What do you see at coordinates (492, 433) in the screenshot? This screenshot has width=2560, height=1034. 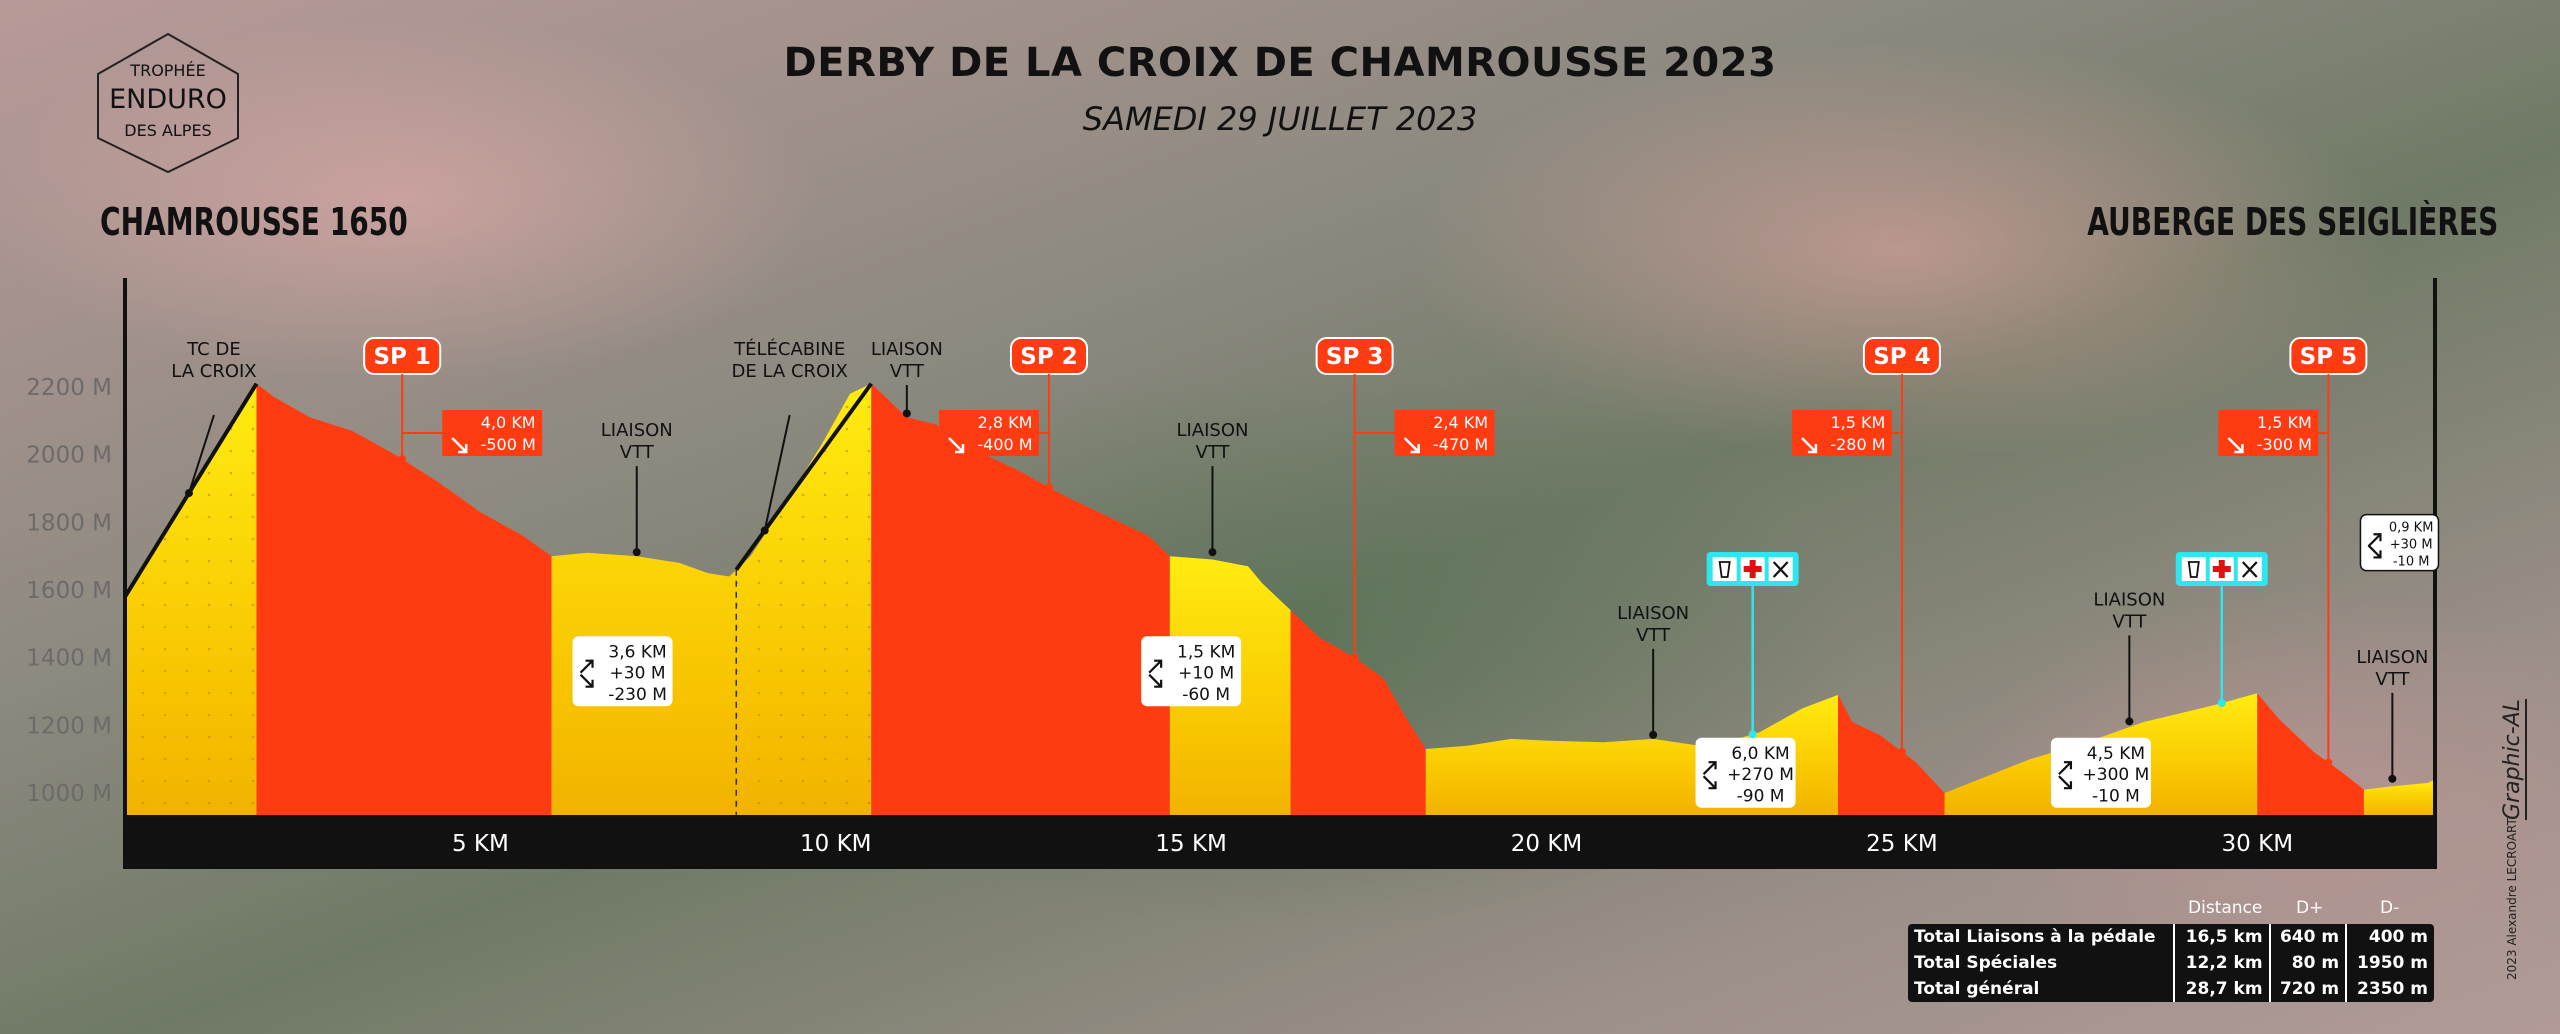 I see `special-stage-stats-box` at bounding box center [492, 433].